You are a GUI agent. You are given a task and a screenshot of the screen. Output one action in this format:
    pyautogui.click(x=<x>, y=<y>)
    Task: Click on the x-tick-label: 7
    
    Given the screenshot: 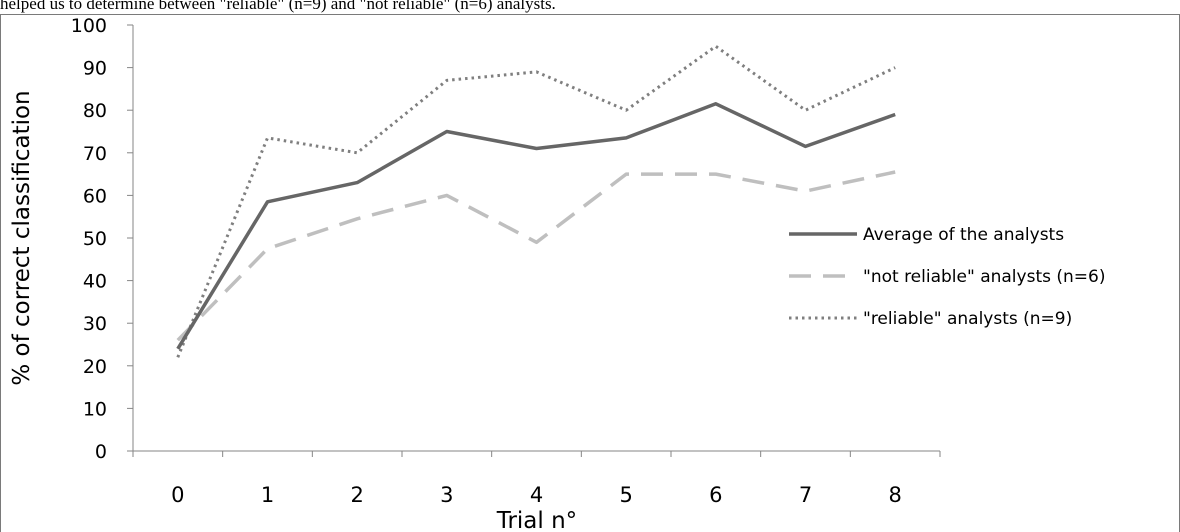 What is the action you would take?
    pyautogui.click(x=805, y=495)
    